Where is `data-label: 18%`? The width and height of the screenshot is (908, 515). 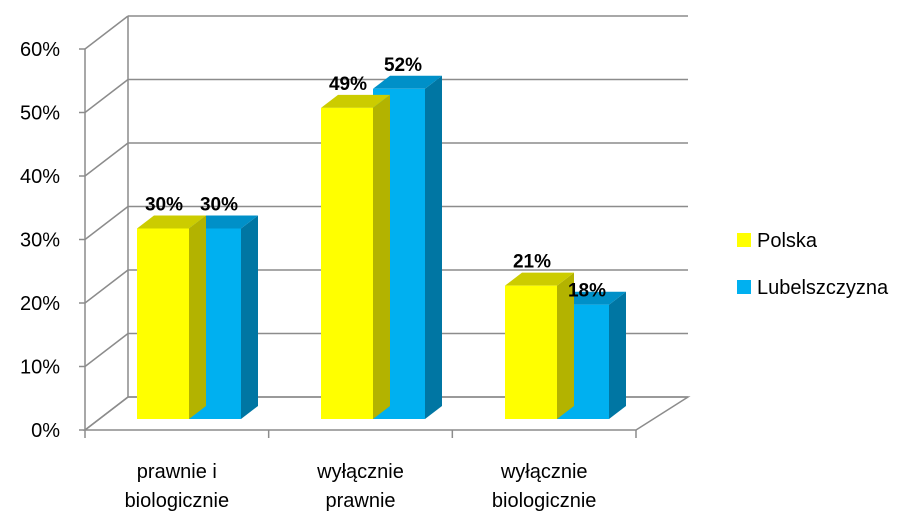
data-label: 18% is located at coordinates (587, 291).